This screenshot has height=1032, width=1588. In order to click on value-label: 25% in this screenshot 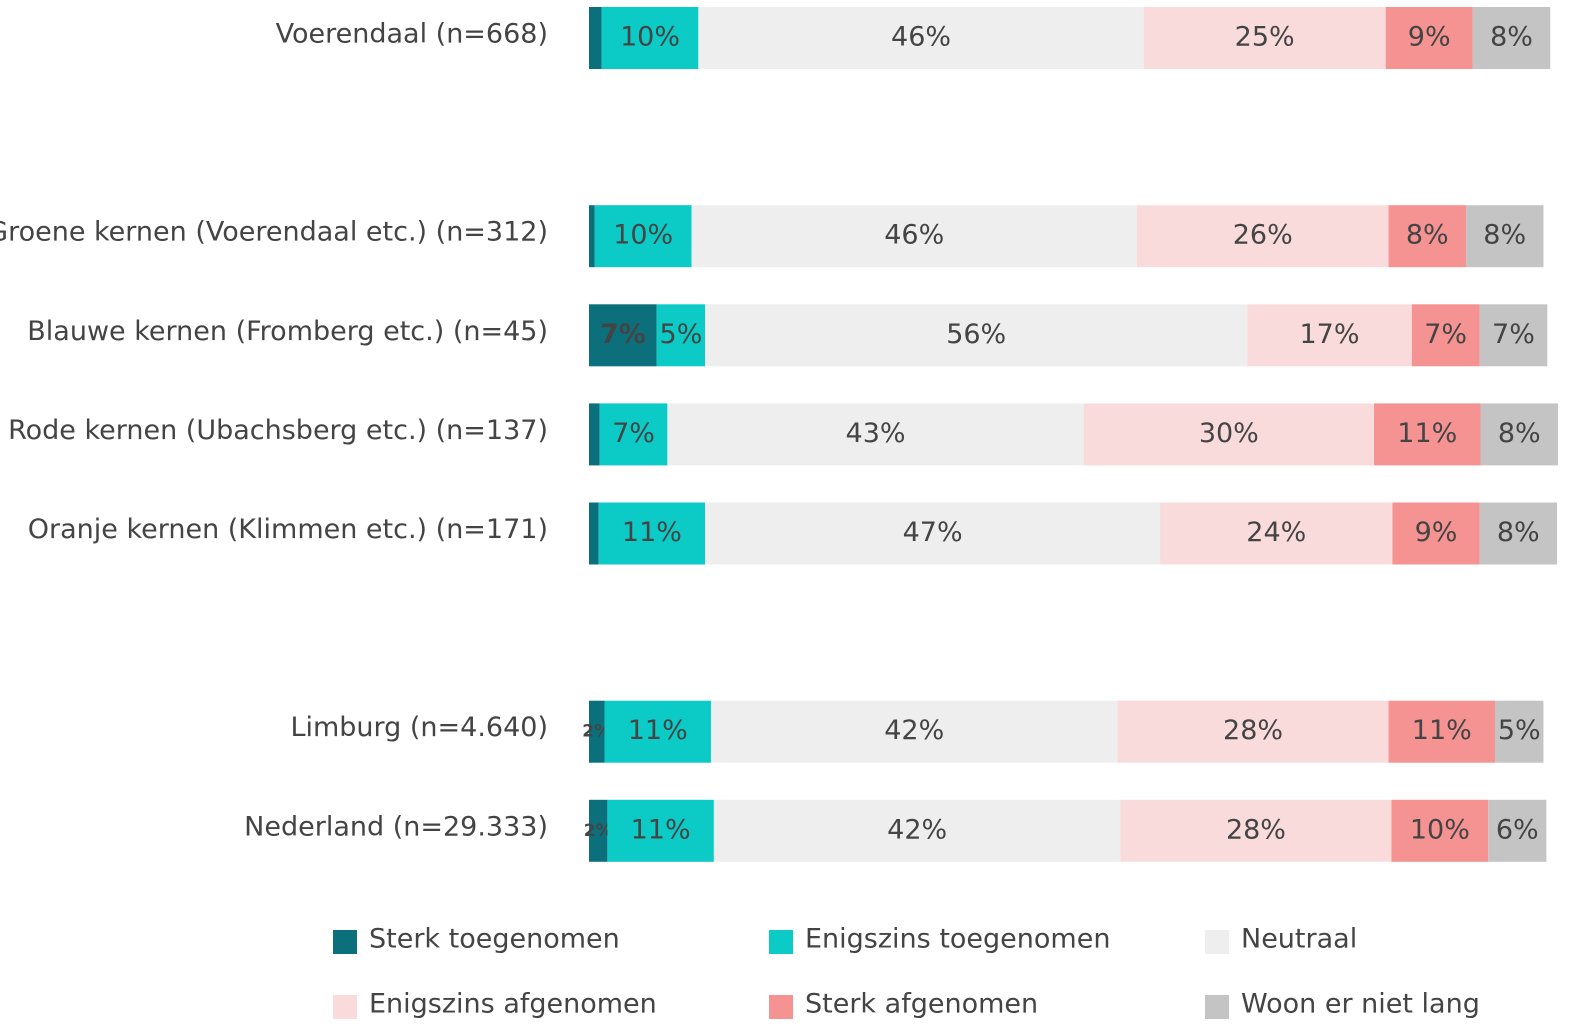, I will do `click(1265, 37)`.